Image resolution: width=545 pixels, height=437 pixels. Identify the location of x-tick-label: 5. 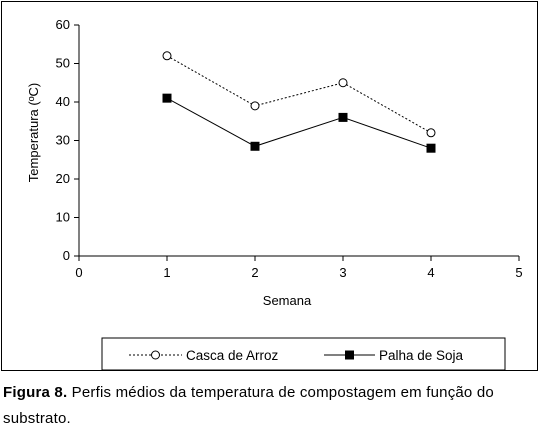
(518, 272).